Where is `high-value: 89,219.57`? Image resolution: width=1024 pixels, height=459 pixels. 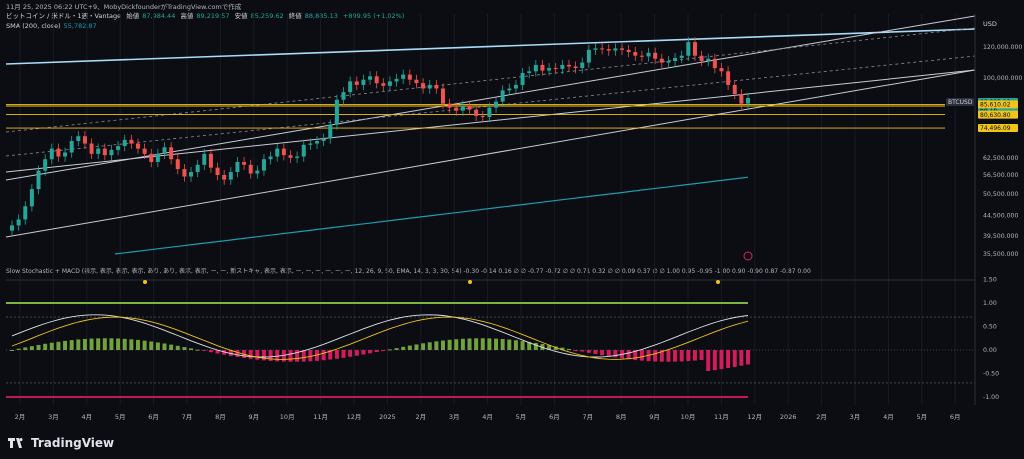 high-value: 89,219.57 is located at coordinates (213, 16).